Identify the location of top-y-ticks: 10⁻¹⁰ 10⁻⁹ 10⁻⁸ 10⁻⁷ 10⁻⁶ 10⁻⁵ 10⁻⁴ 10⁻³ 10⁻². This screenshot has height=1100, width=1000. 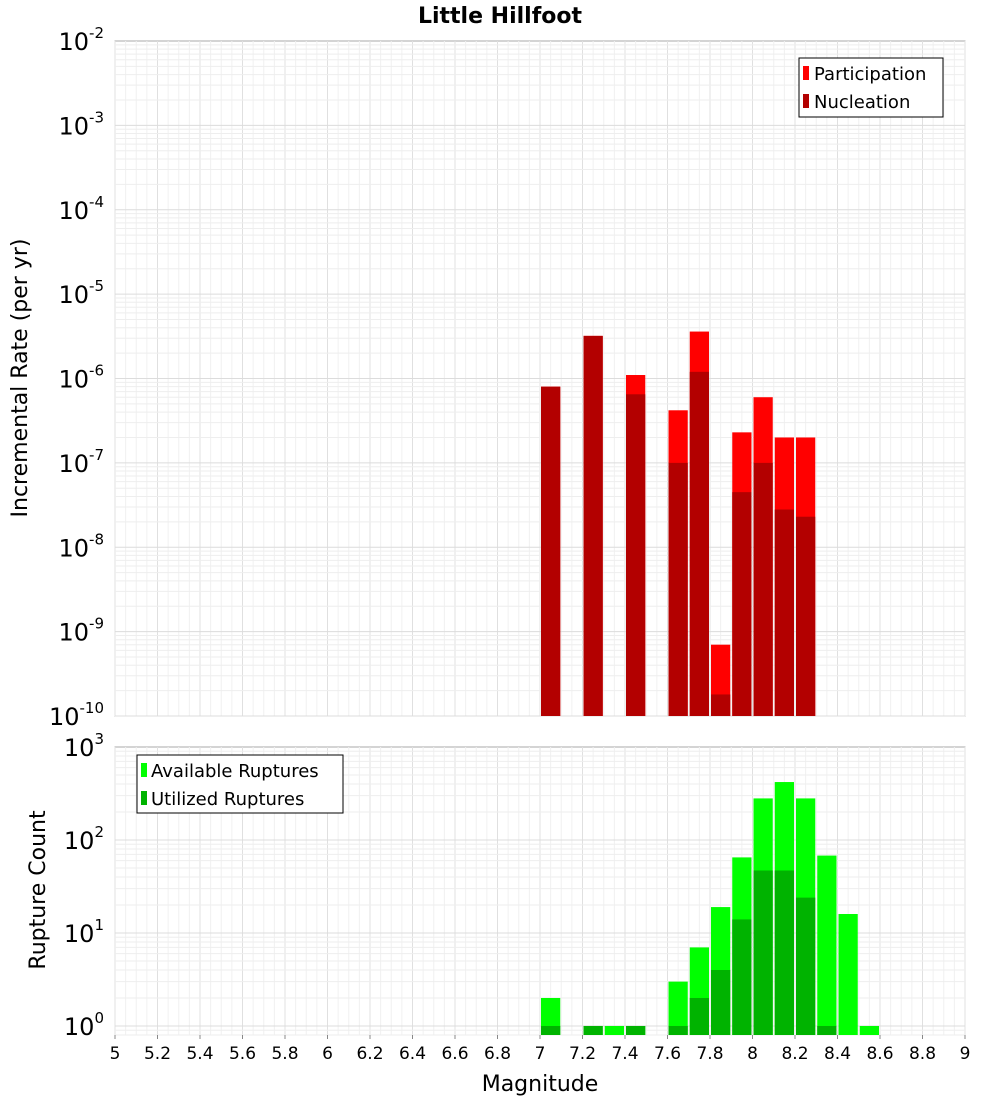
(76, 377).